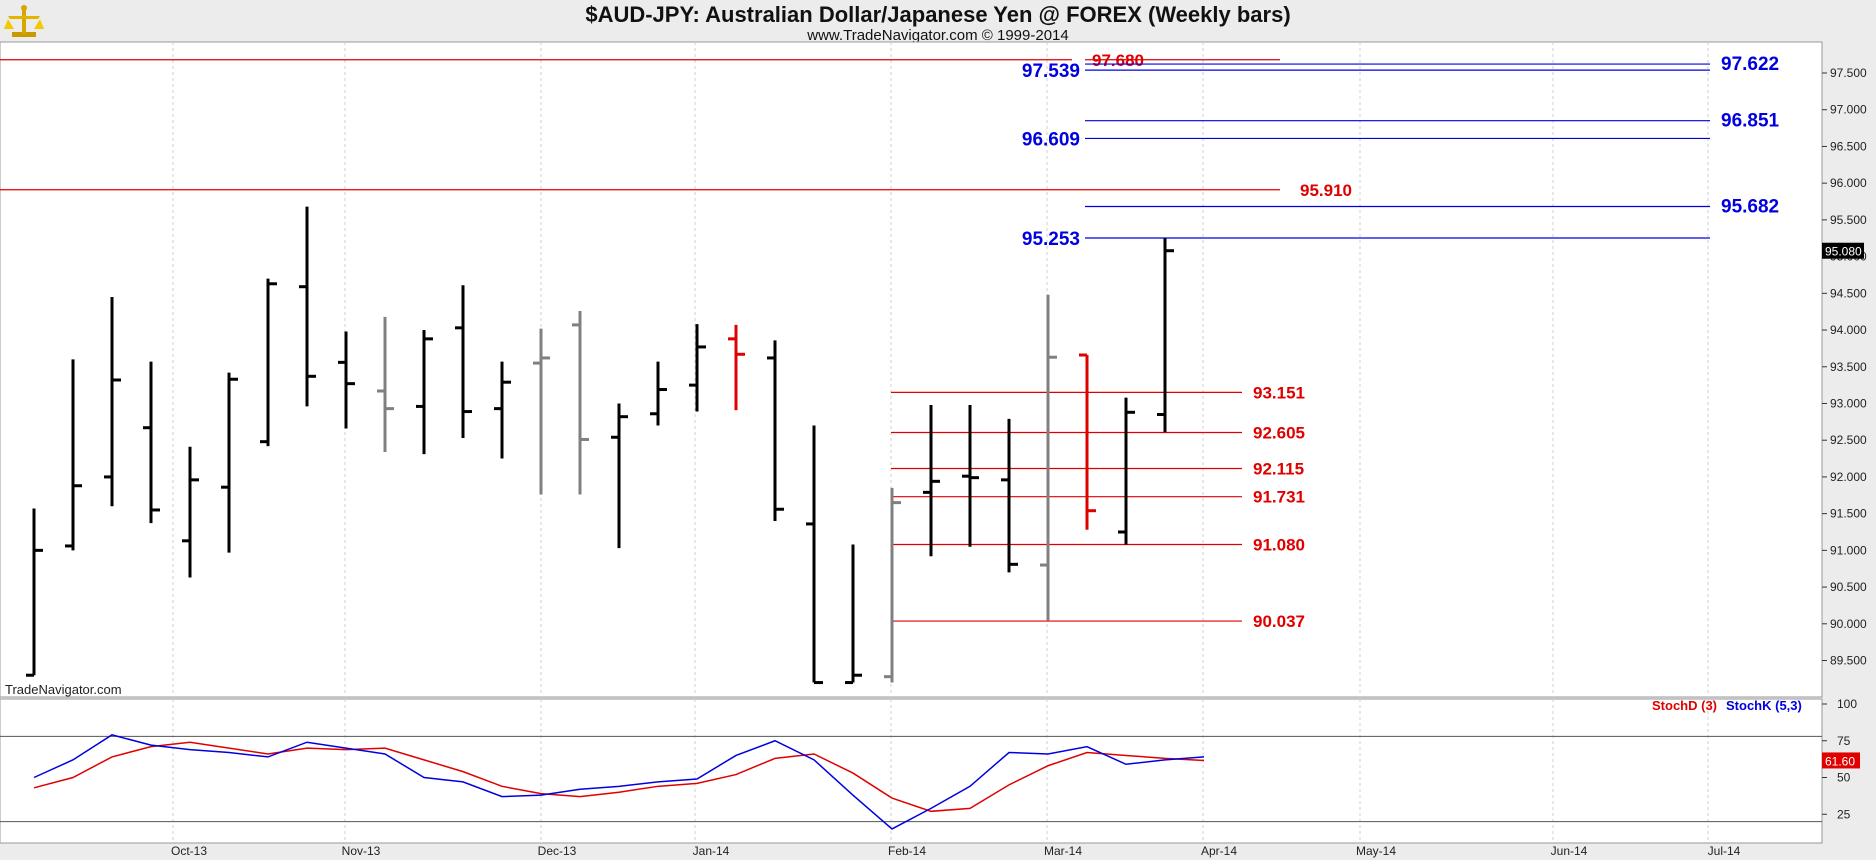 The width and height of the screenshot is (1876, 860). I want to click on fib-label-blue: 95.253, so click(1051, 239).